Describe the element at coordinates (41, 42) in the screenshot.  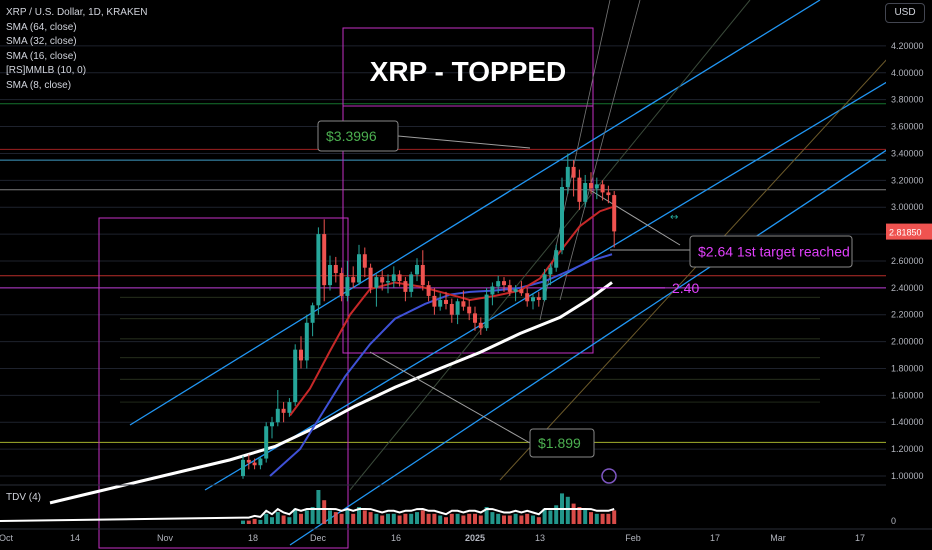
I see `legend-sma-32: SMA (32, close)` at that location.